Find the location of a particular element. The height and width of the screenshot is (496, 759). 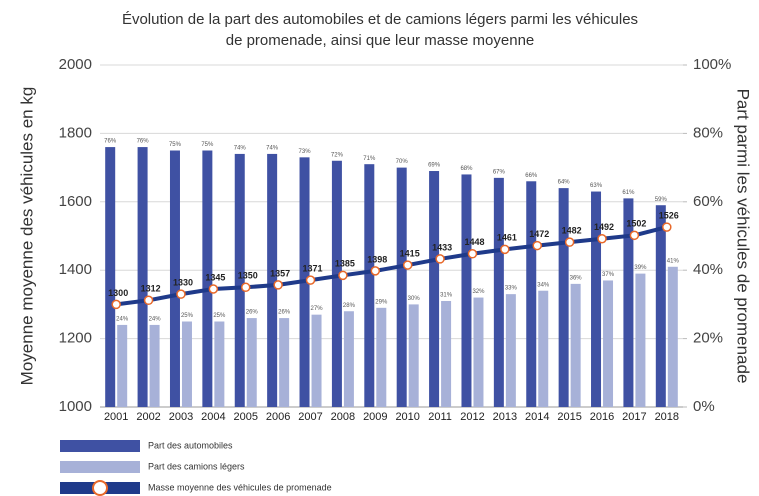

data-label: 61% is located at coordinates (628, 193).